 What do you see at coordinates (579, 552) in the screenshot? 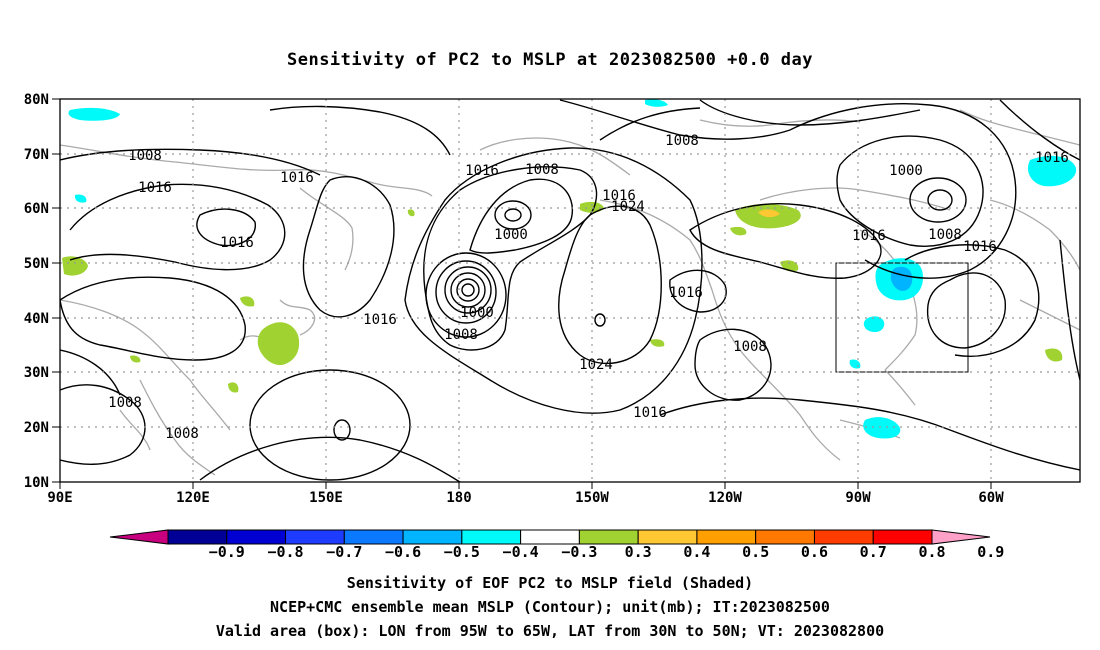
I see `colorbar-label: −0.3` at bounding box center [579, 552].